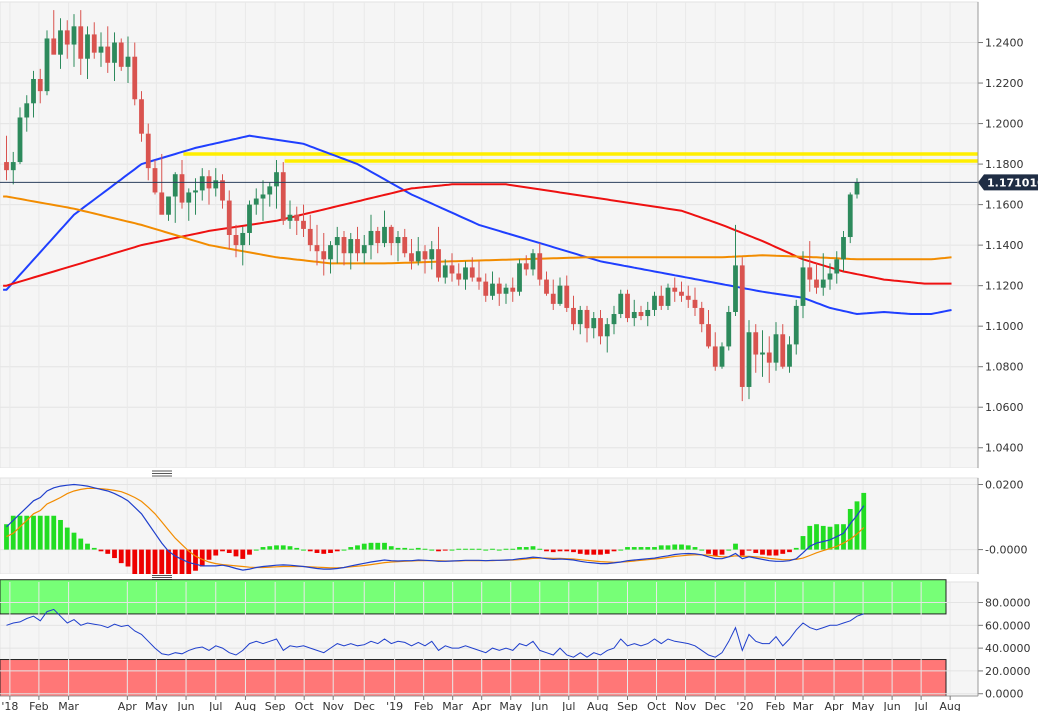  Describe the element at coordinates (489, 473) in the screenshot. I see `panel-splitter` at that location.